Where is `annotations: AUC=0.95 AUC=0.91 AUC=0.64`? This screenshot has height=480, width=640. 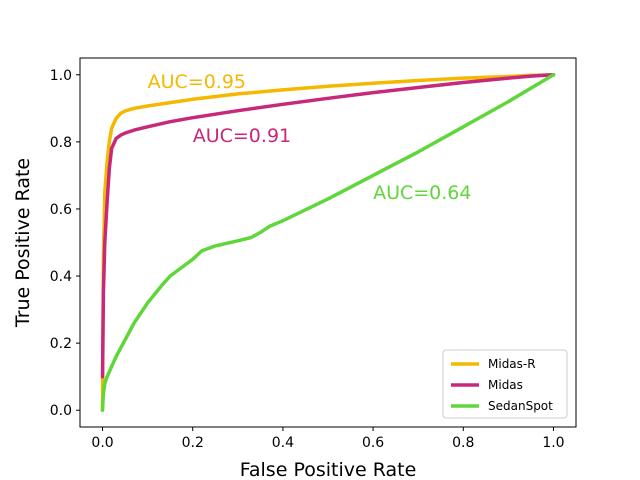 annotations: AUC=0.95 AUC=0.91 AUC=0.64 is located at coordinates (310, 137).